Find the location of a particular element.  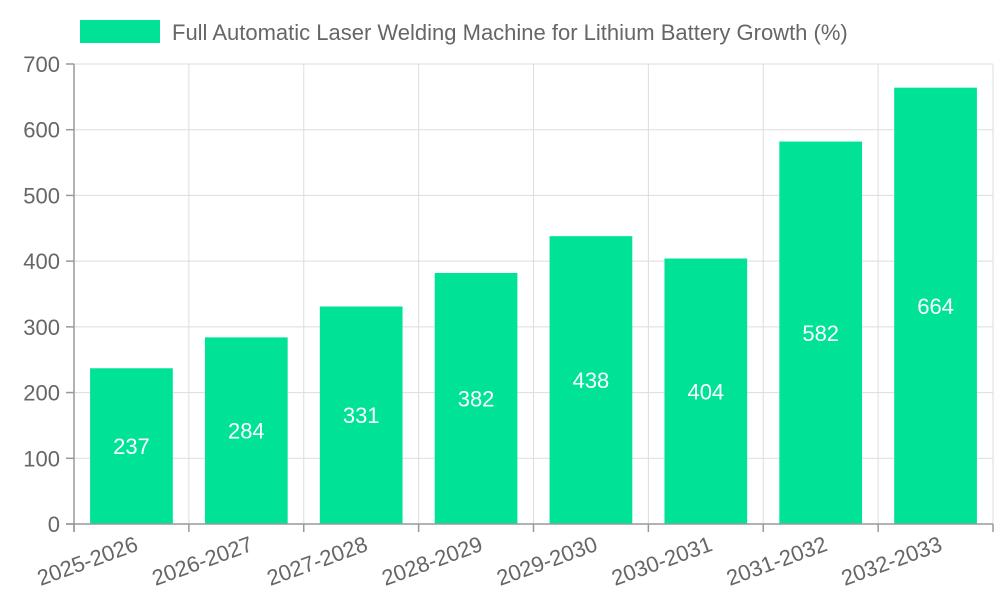

y-tick-label: 500 is located at coordinates (41, 195).